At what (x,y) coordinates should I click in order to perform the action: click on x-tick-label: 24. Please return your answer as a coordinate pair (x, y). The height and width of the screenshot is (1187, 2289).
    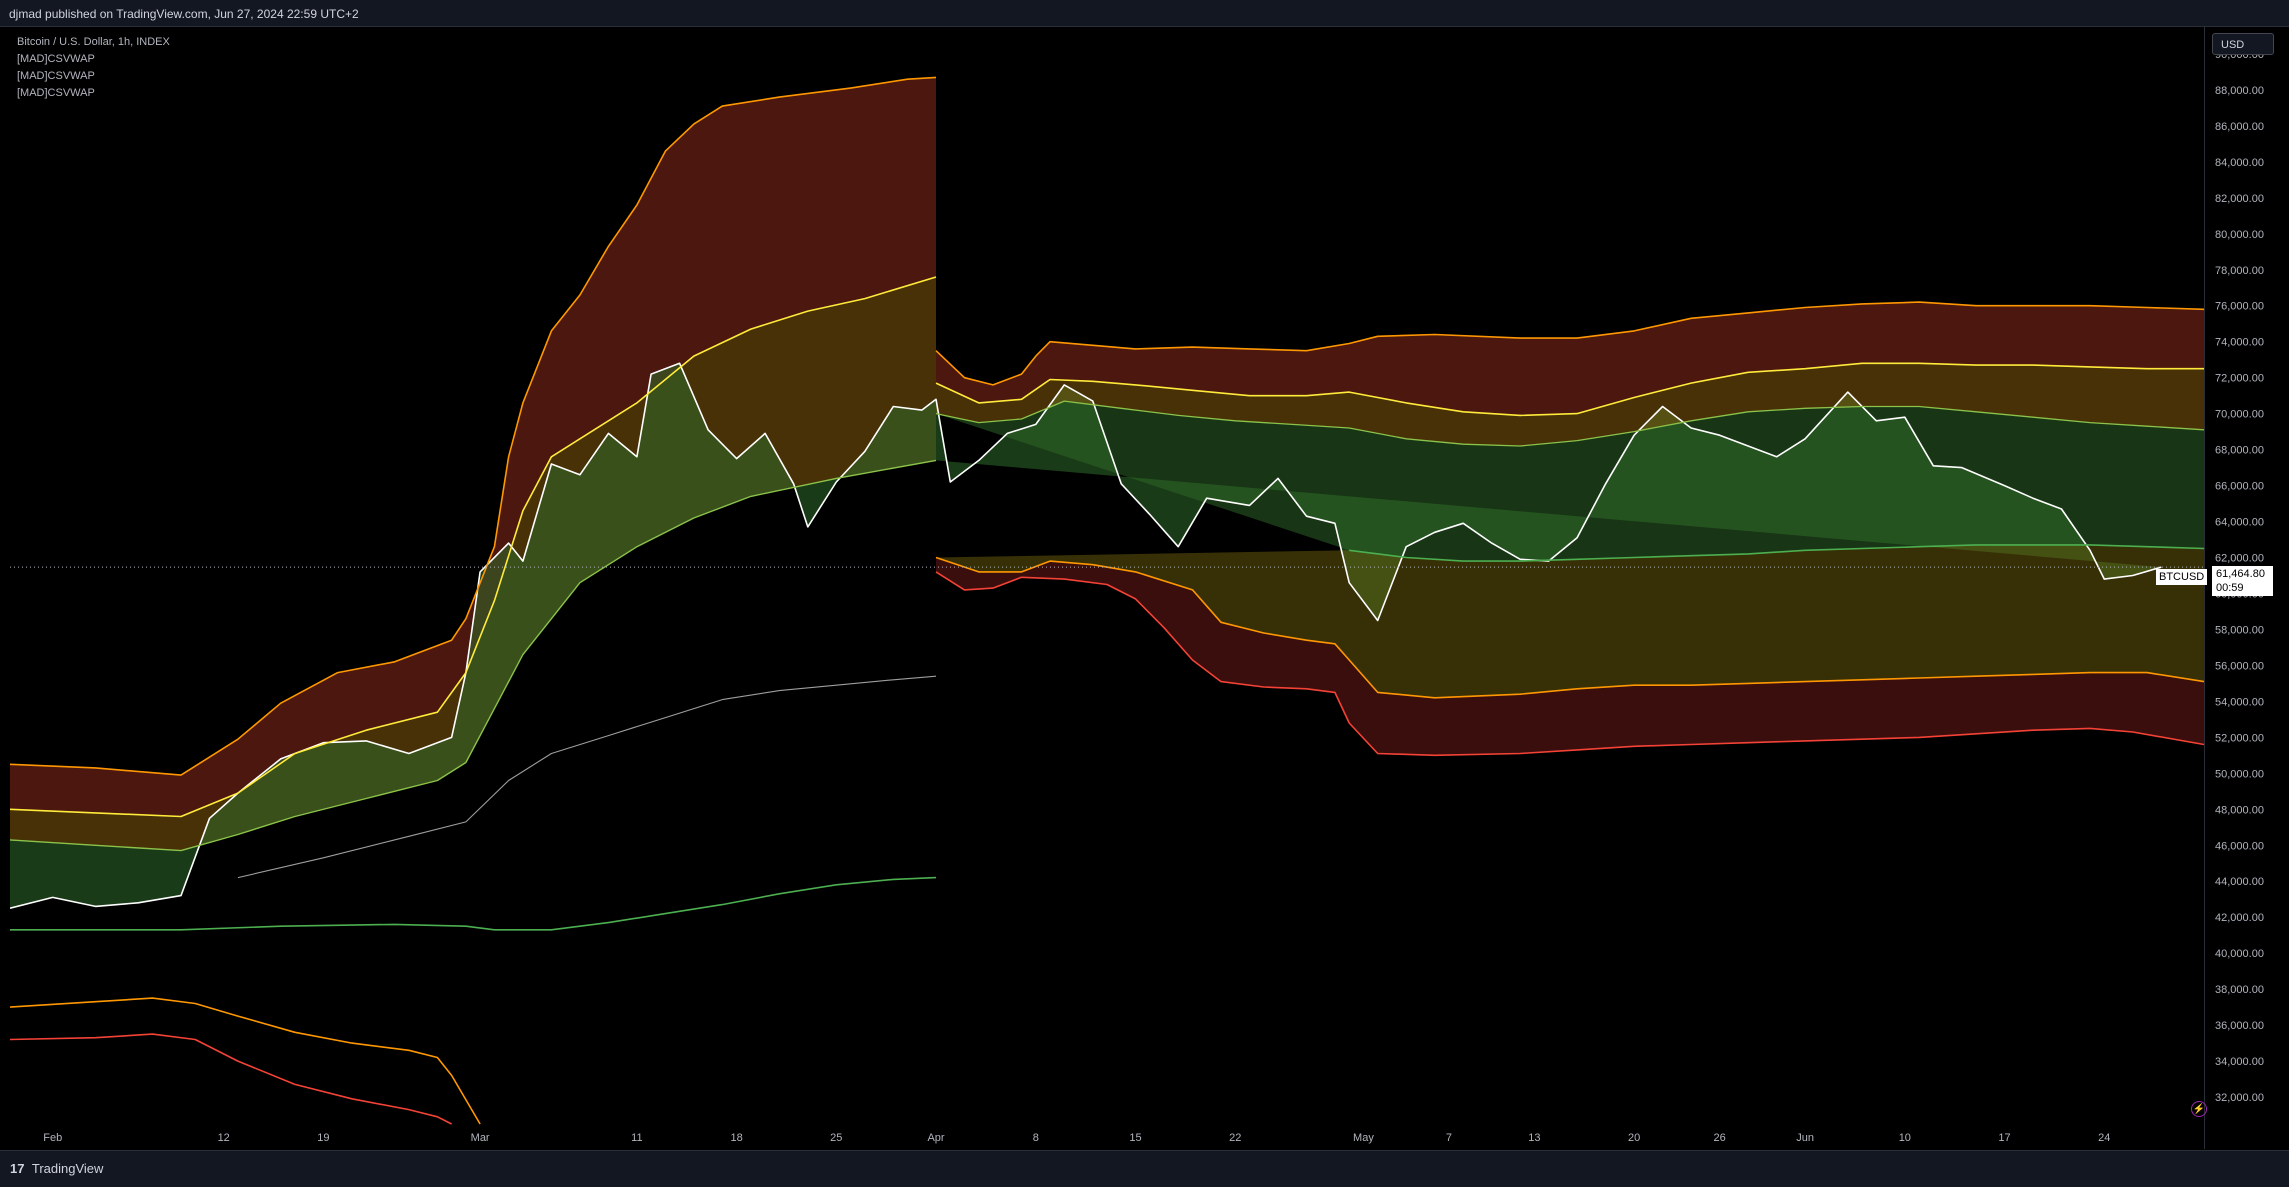
    Looking at the image, I should click on (2104, 1138).